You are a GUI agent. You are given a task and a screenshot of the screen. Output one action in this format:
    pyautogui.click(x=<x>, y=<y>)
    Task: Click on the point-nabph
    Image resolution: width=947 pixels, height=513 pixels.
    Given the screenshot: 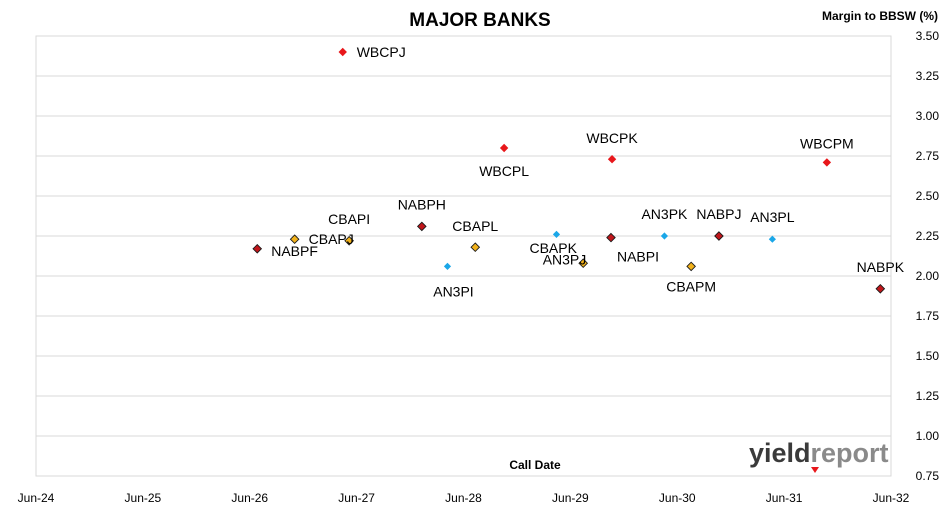 What is the action you would take?
    pyautogui.click(x=421, y=226)
    